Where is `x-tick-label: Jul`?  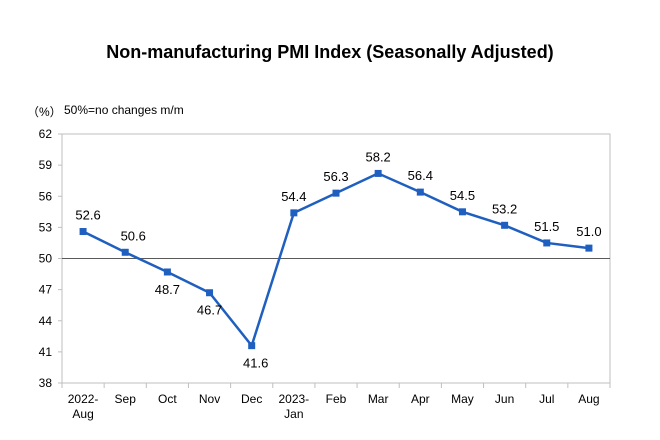 x-tick-label: Jul is located at coordinates (546, 399).